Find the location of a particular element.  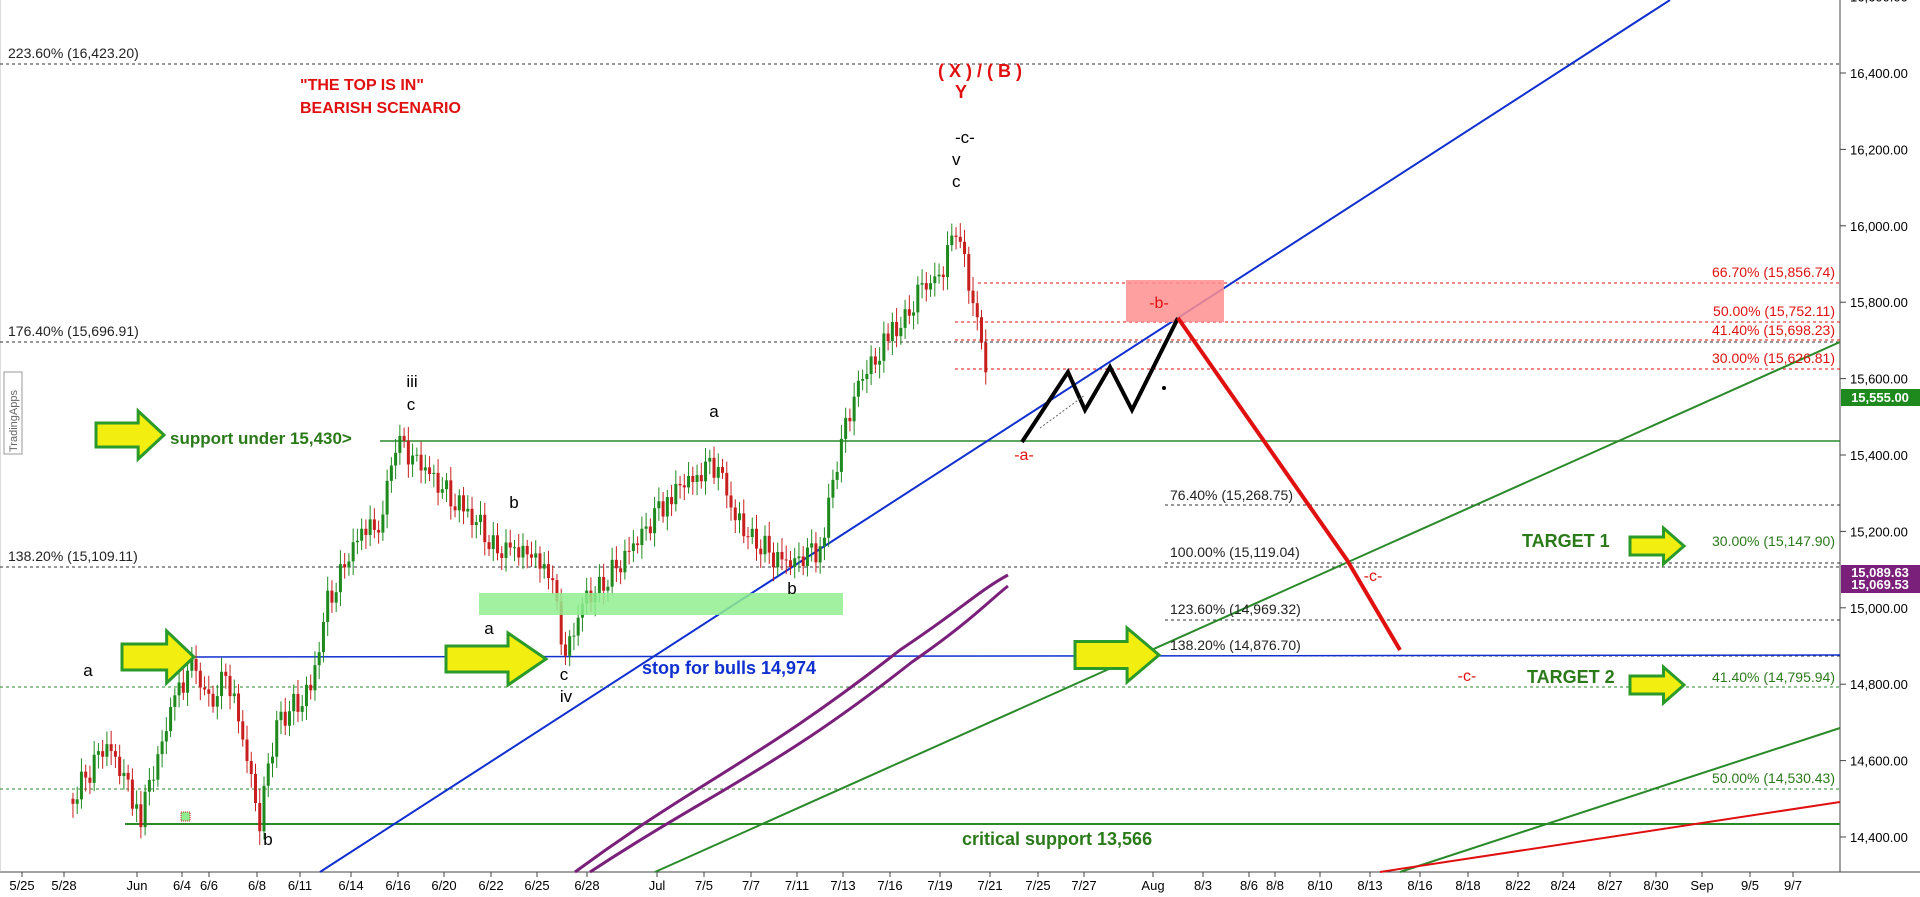

x-tick-label: 5/25 is located at coordinates (21, 885).